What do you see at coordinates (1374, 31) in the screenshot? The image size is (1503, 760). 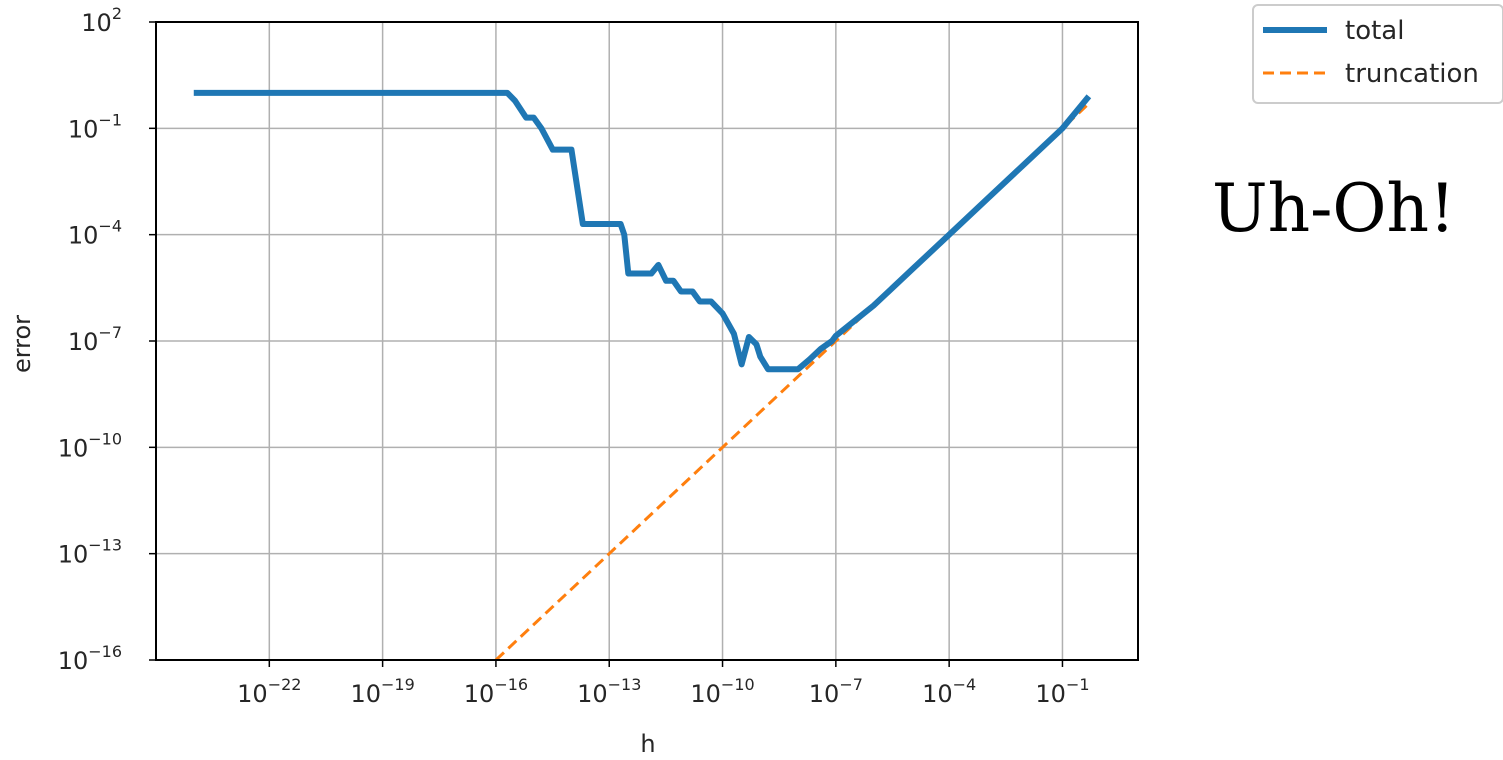 I see `legend-total-label: total` at bounding box center [1374, 31].